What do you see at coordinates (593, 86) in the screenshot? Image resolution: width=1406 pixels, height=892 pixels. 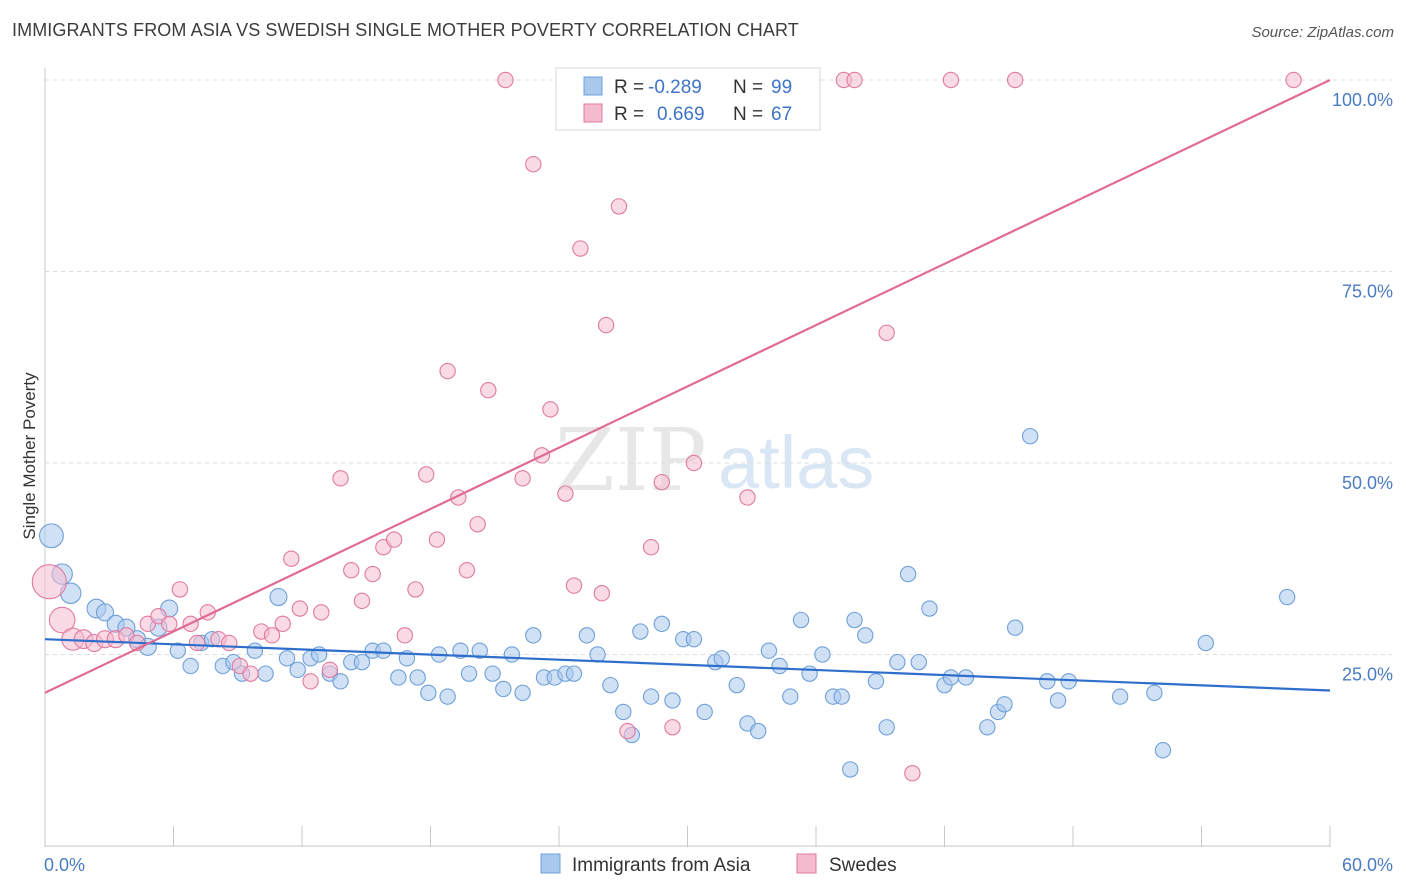 I see `legend-swatch-blue` at bounding box center [593, 86].